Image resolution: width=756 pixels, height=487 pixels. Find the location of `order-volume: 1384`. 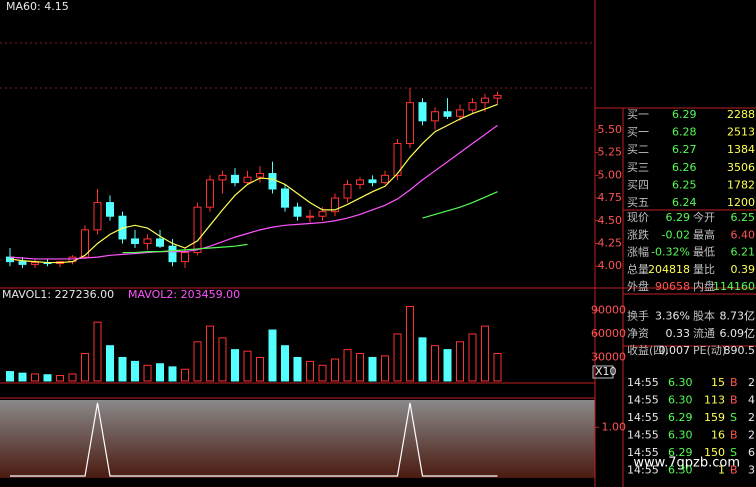

order-volume: 1384 is located at coordinates (741, 149).